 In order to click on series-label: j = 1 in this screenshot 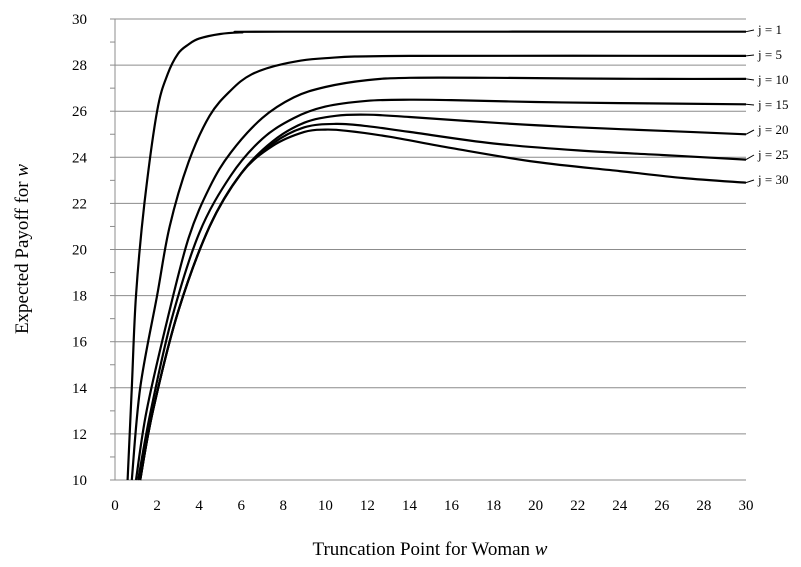, I will do `click(769, 29)`.